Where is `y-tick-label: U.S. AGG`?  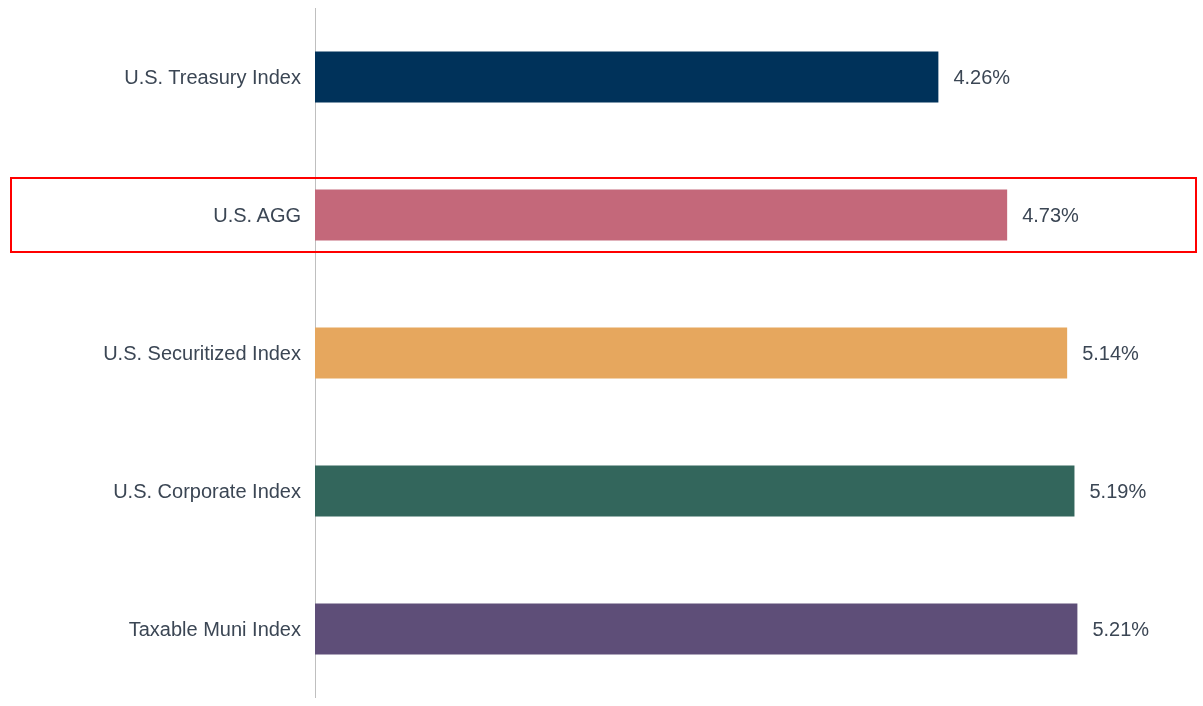 y-tick-label: U.S. AGG is located at coordinates (257, 215).